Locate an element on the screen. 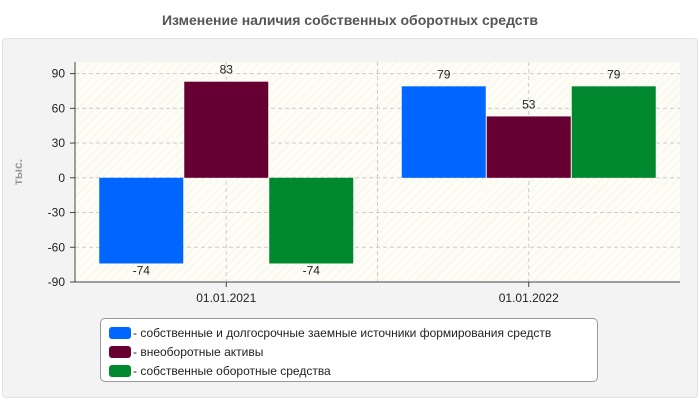 This screenshot has width=700, height=400. y-tick-label: -90 is located at coordinates (57, 282).